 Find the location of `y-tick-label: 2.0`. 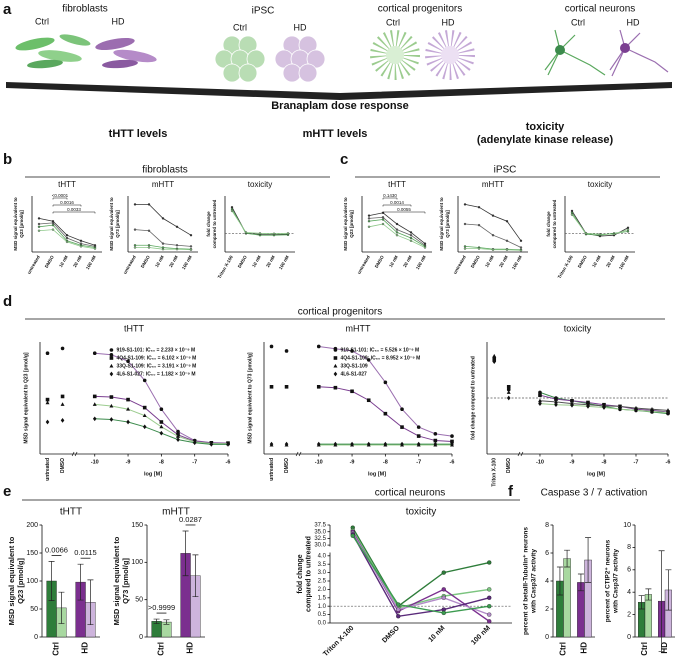

y-tick-label: 2.0 is located at coordinates (322, 590).